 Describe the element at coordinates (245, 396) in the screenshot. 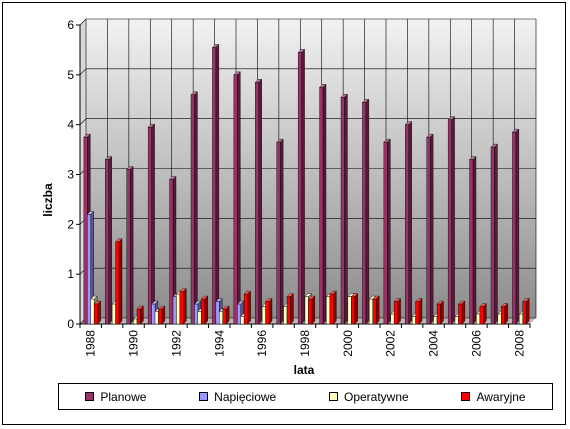

I see `legend-label: Napięciowe` at that location.